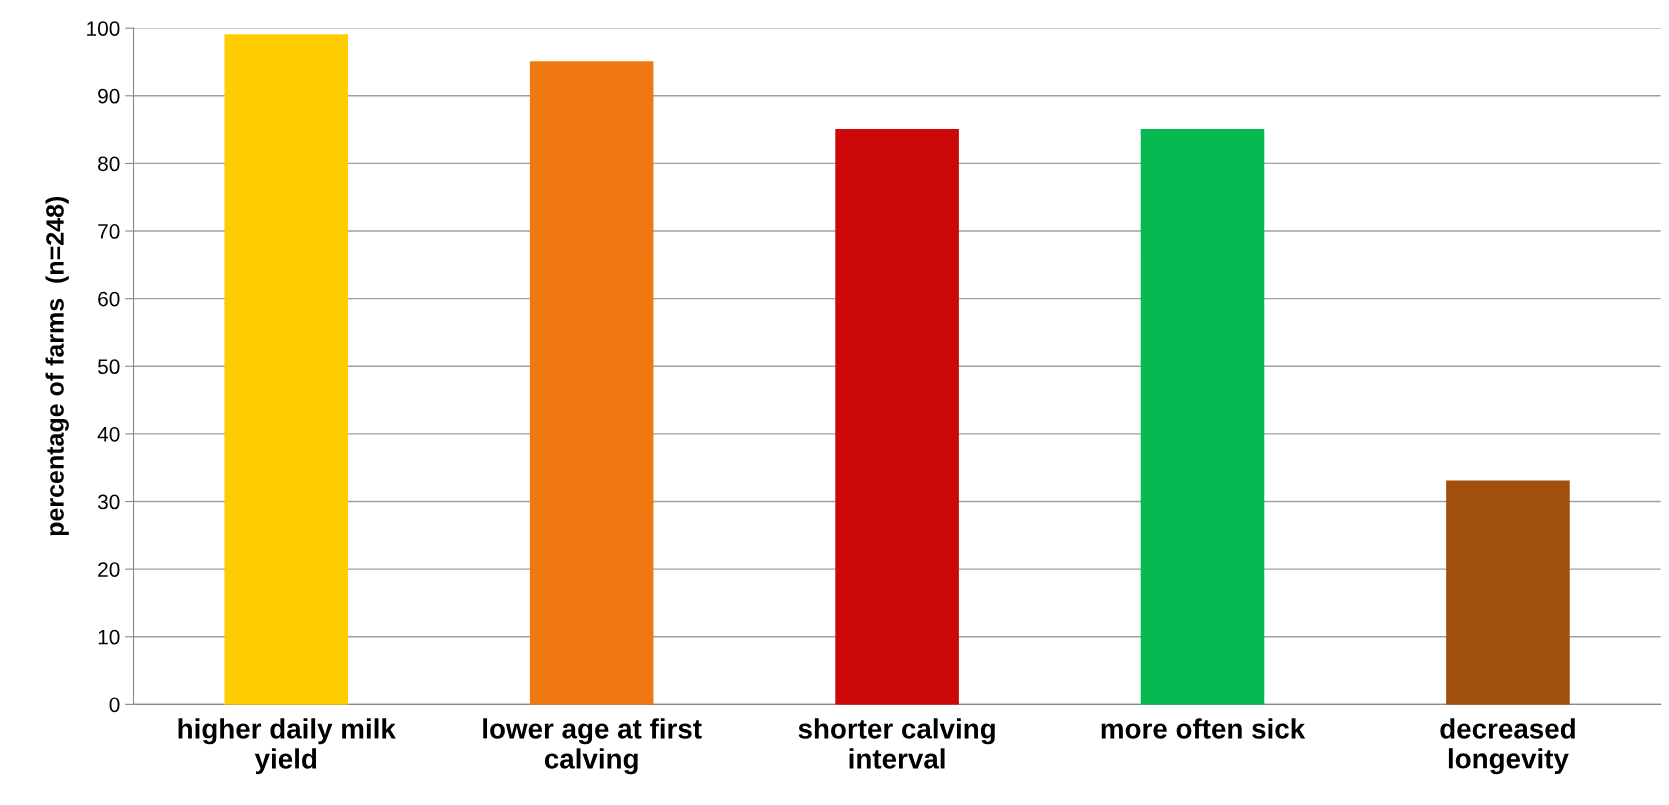 The width and height of the screenshot is (1669, 805). What do you see at coordinates (109, 96) in the screenshot?
I see `y-tick-label: 90` at bounding box center [109, 96].